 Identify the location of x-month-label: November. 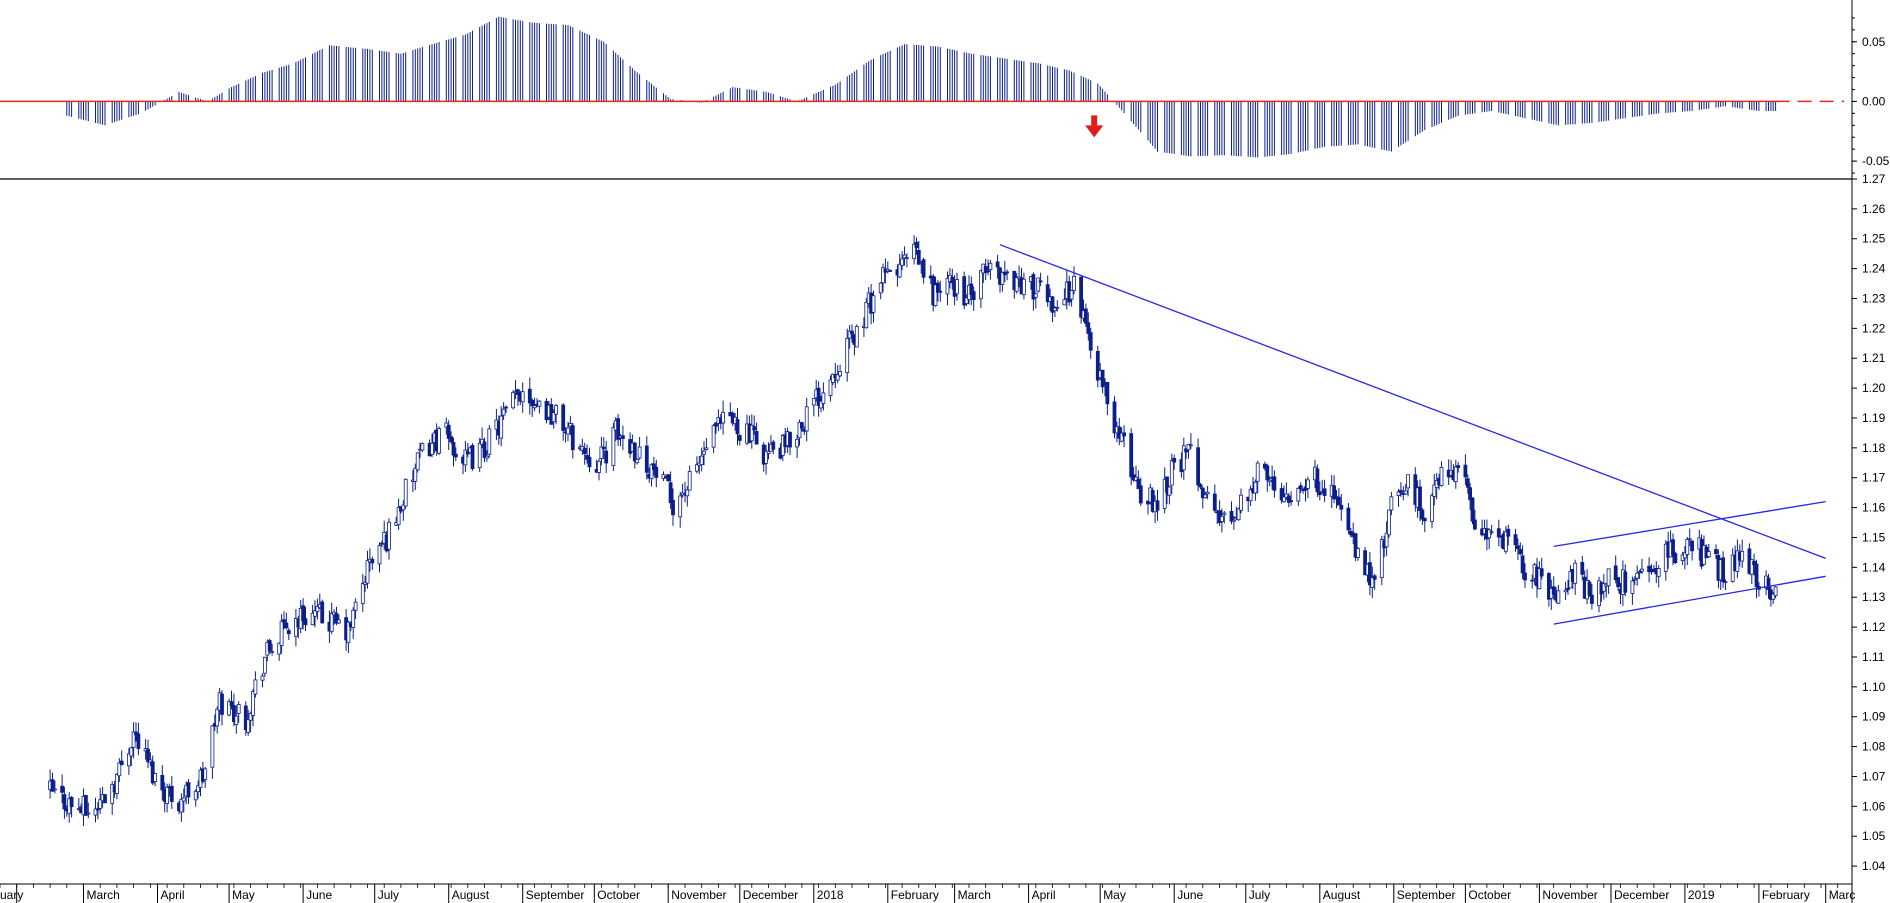
(1569, 895).